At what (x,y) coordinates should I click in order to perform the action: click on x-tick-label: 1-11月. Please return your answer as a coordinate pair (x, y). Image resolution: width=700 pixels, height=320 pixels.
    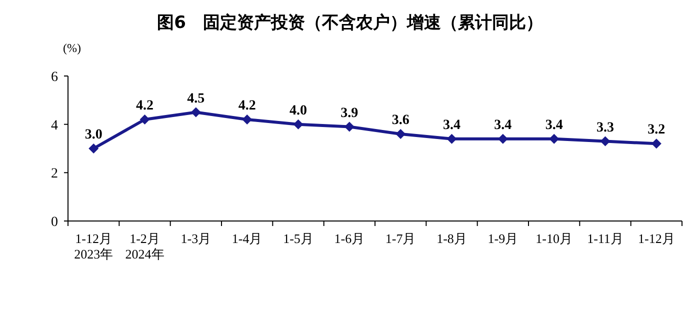
    Looking at the image, I should click on (605, 238).